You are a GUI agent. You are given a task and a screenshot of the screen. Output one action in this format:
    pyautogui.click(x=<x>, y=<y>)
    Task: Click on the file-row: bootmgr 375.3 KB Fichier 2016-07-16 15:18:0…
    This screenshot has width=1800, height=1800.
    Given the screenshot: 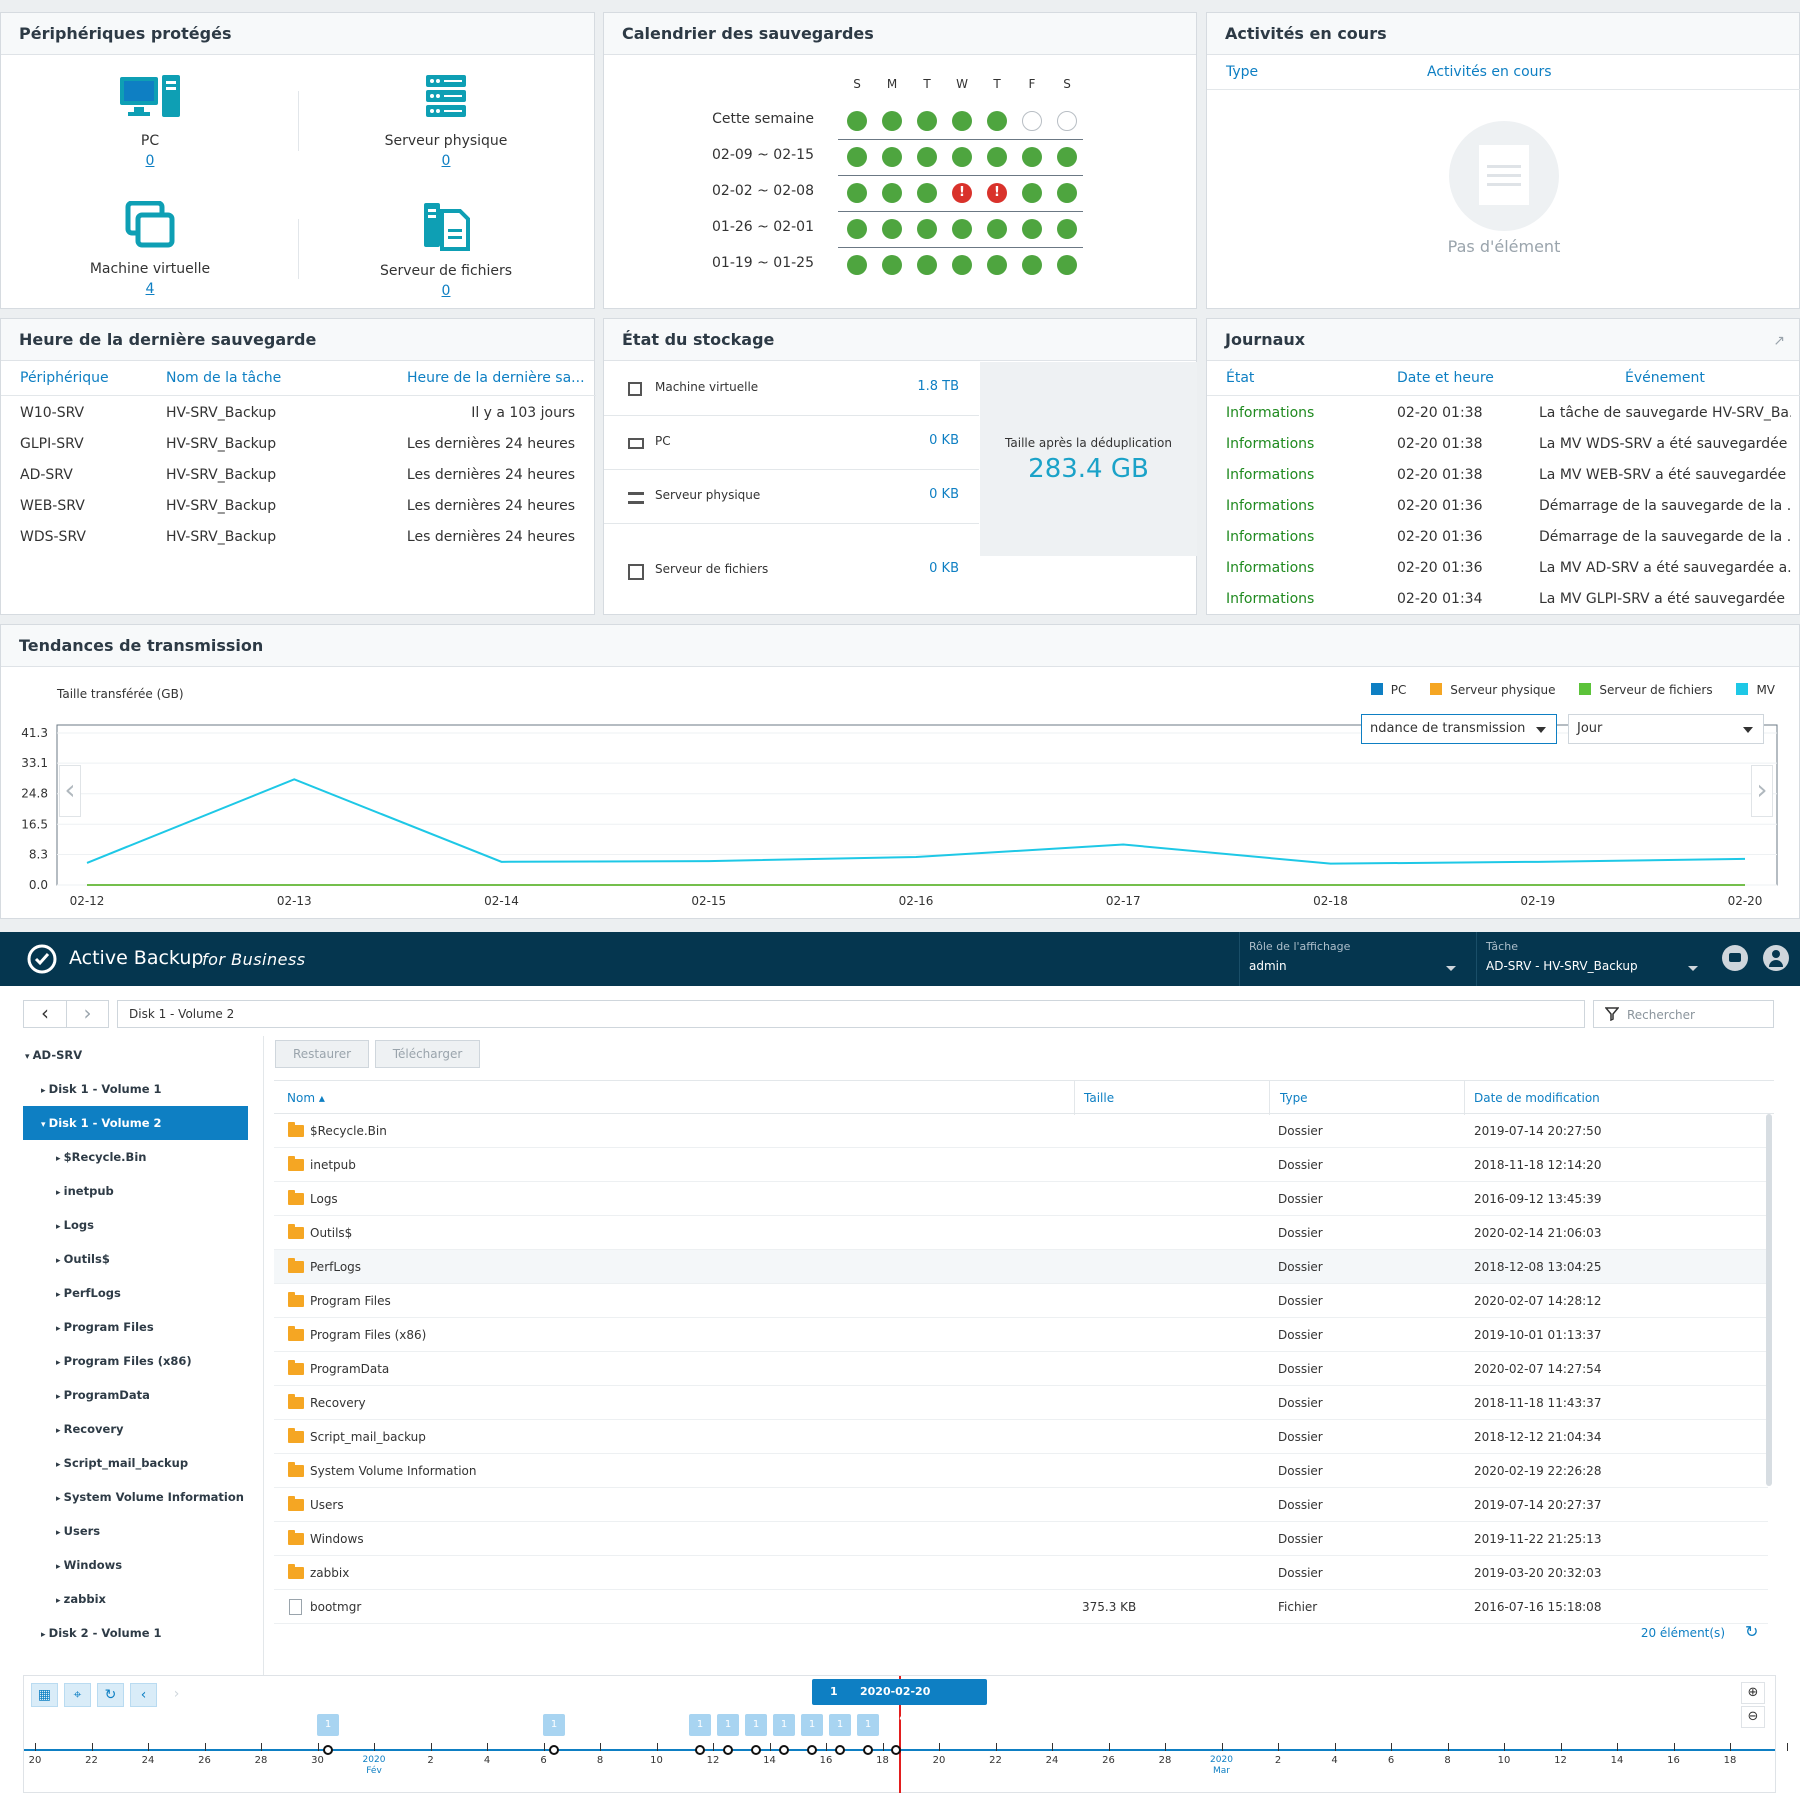 What is the action you would take?
    pyautogui.click(x=1021, y=1607)
    